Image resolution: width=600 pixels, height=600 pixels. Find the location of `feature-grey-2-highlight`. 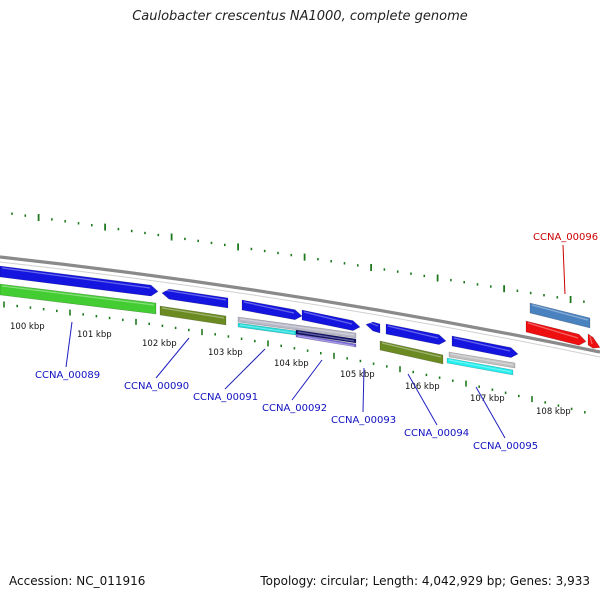

feature-grey-2-highlight is located at coordinates (482, 359).